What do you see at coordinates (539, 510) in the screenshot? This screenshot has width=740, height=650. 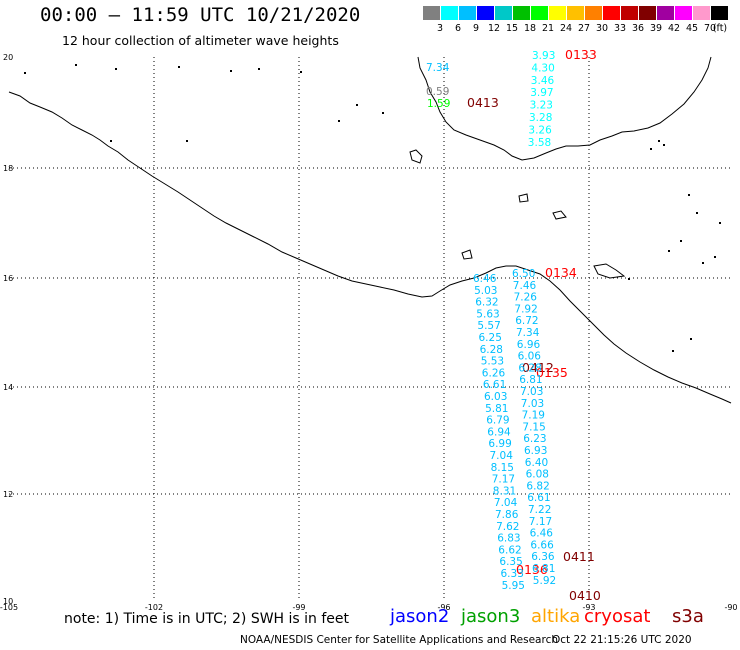 I see `swh-value: 7.22` at bounding box center [539, 510].